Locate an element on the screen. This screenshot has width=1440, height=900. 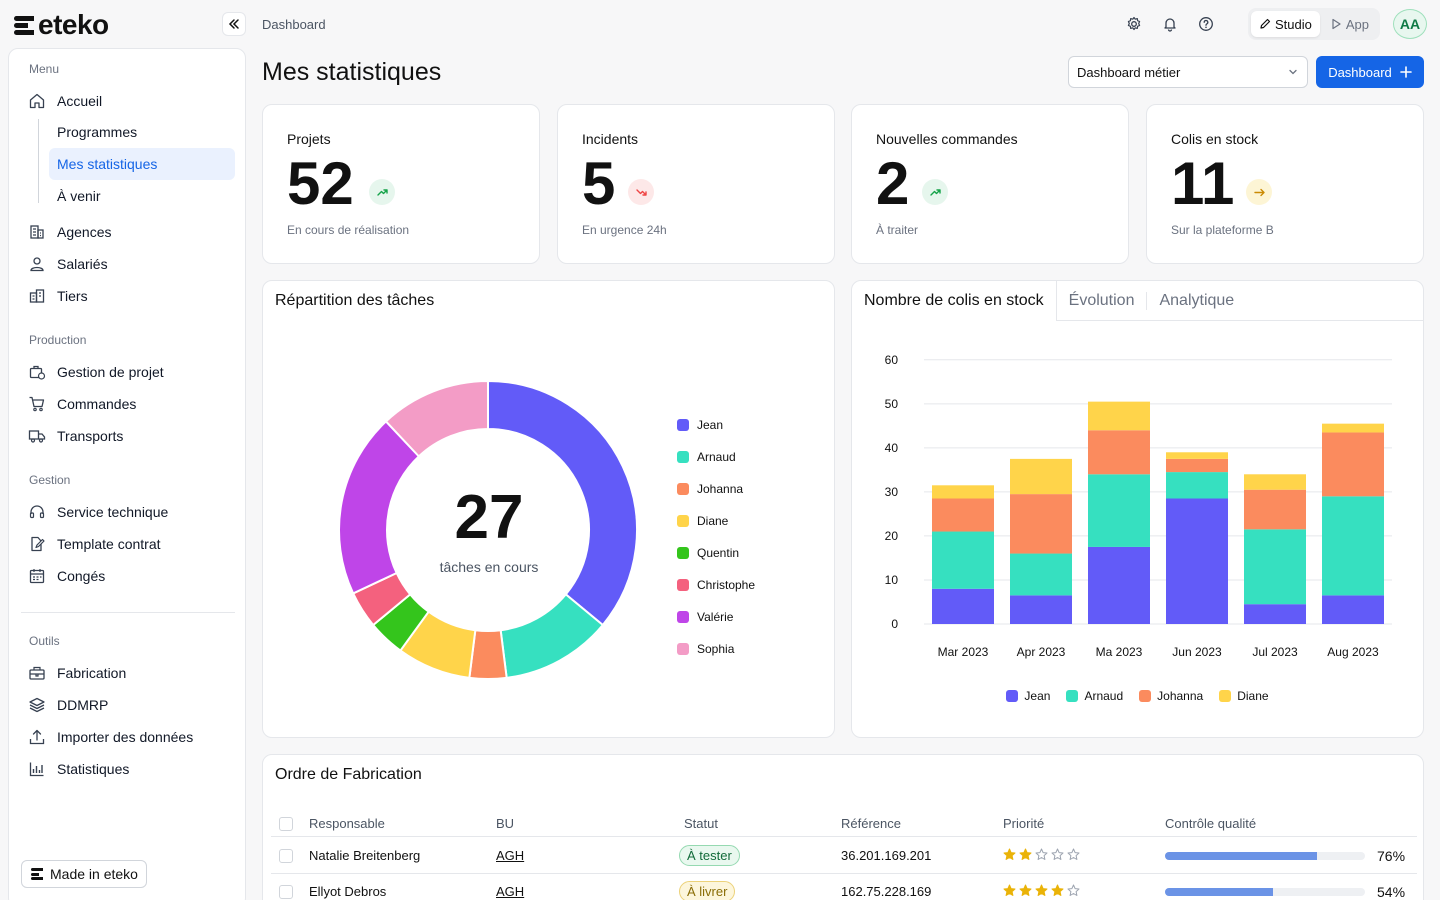
chevrons-left-icon is located at coordinates (233, 24).